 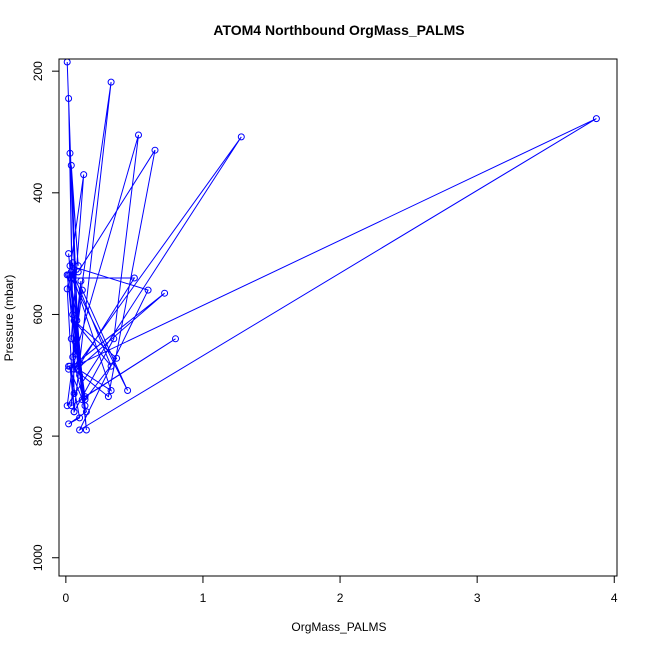 I want to click on y-tick-label: 200, so click(x=38, y=71).